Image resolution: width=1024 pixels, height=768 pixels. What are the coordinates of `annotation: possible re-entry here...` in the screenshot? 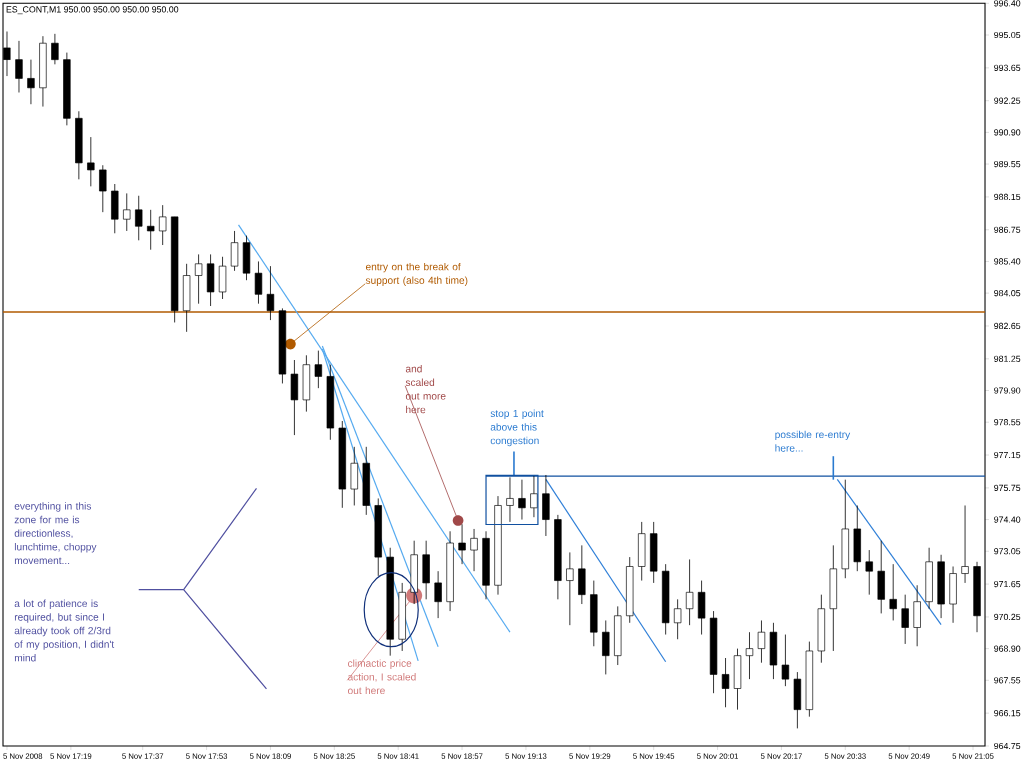 It's located at (813, 441).